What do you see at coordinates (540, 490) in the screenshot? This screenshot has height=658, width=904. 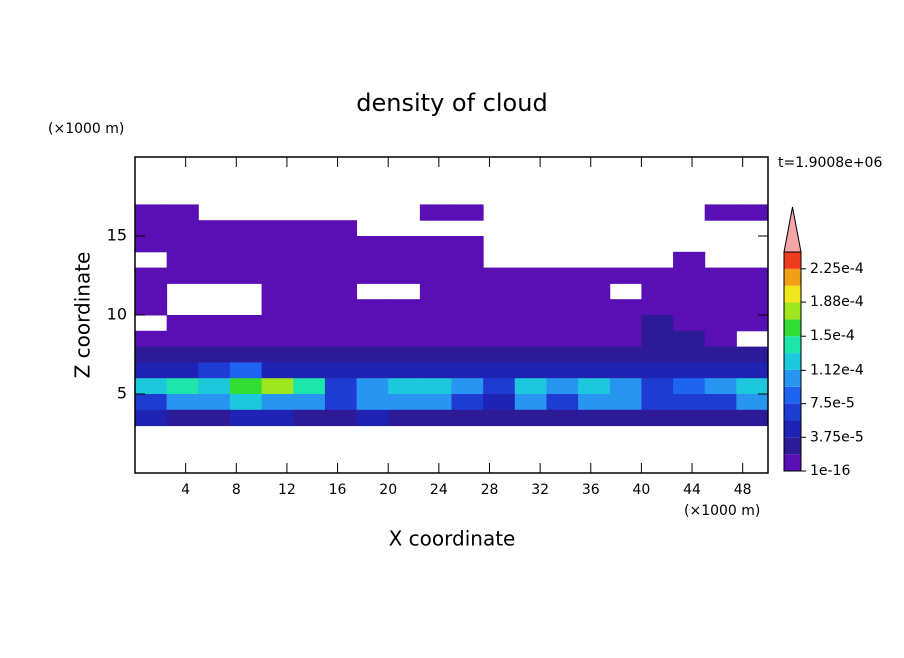 I see `x-tick-label: 32` at bounding box center [540, 490].